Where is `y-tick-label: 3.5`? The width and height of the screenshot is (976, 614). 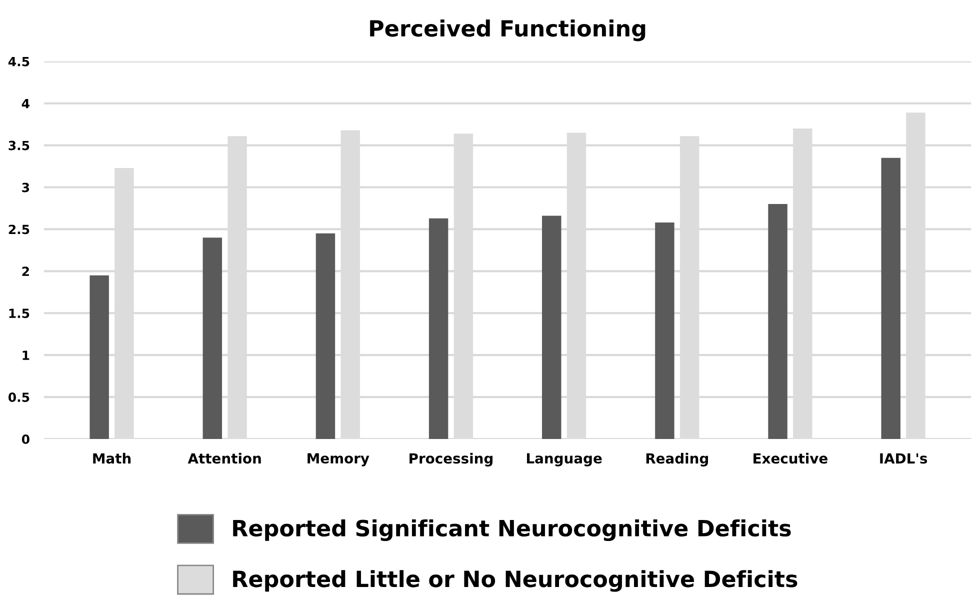
y-tick-label: 3.5 is located at coordinates (19, 145).